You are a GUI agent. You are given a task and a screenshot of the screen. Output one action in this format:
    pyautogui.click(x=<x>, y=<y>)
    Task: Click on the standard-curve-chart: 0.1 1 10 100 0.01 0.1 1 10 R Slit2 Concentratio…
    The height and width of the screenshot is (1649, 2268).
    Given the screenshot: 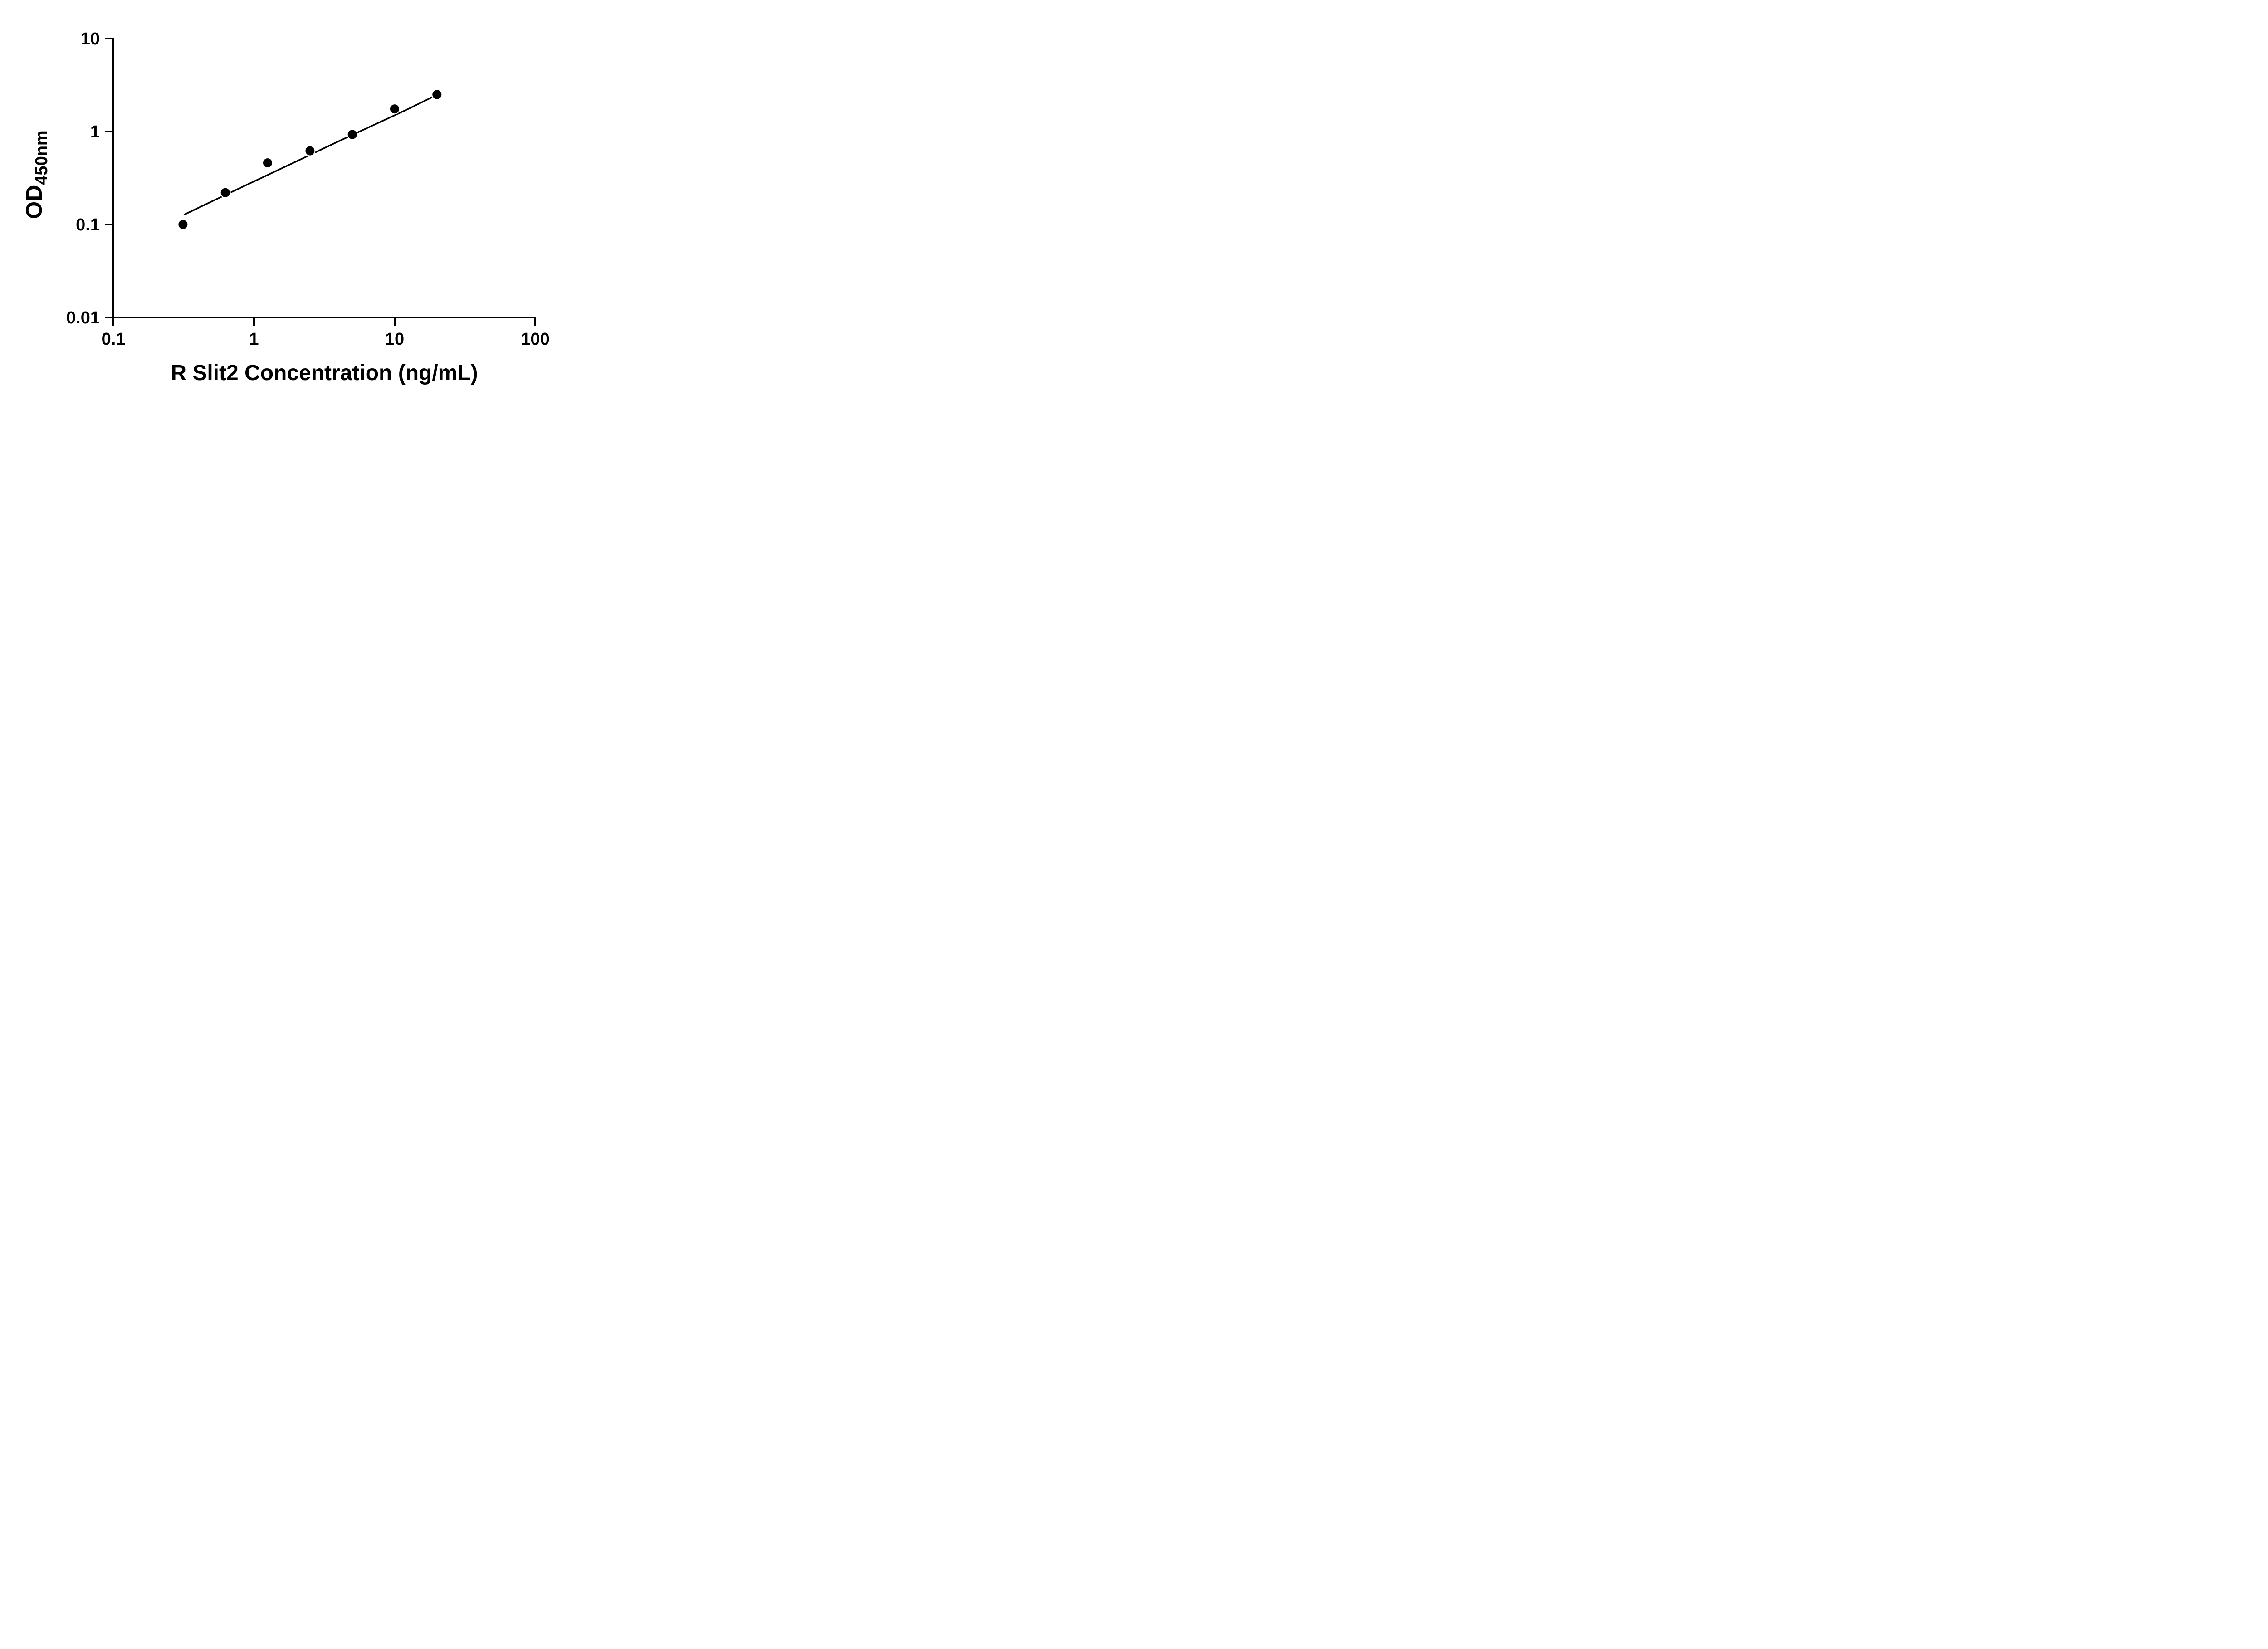 What is the action you would take?
    pyautogui.click(x=291, y=206)
    